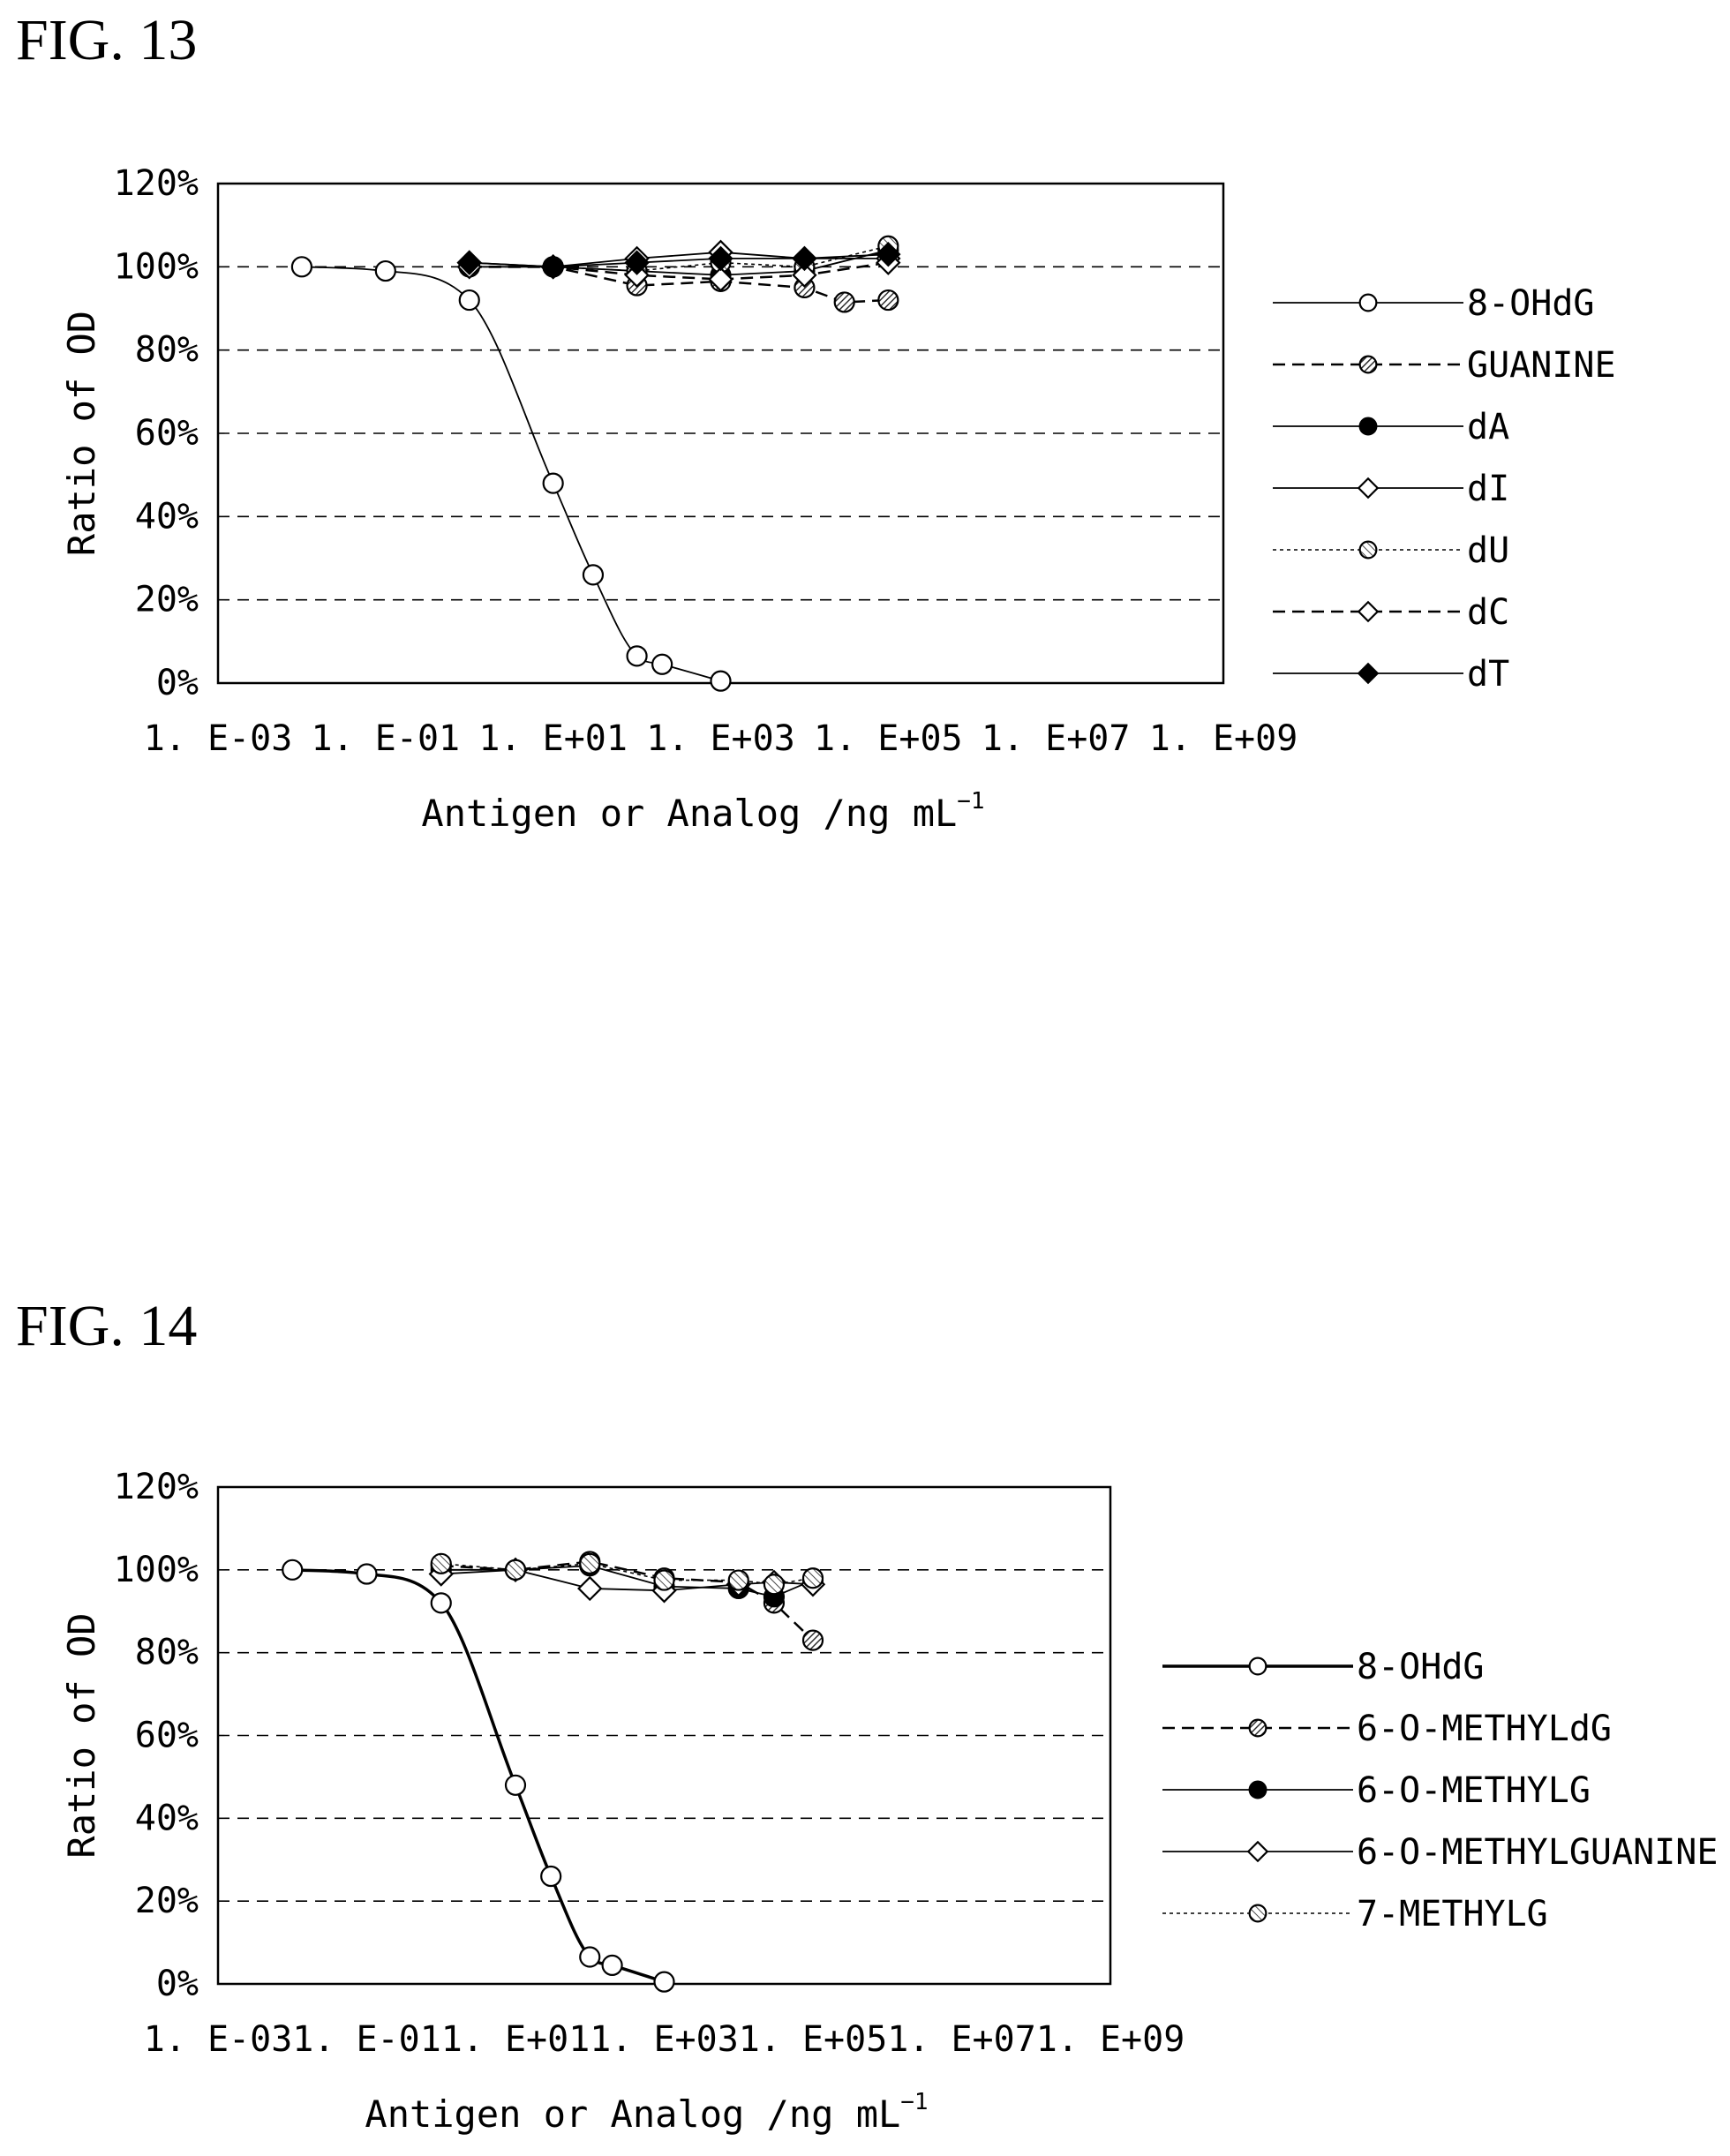  I want to click on fig13-x-axis-label: Antigen or Analog /ng mL−1, so click(703, 812).